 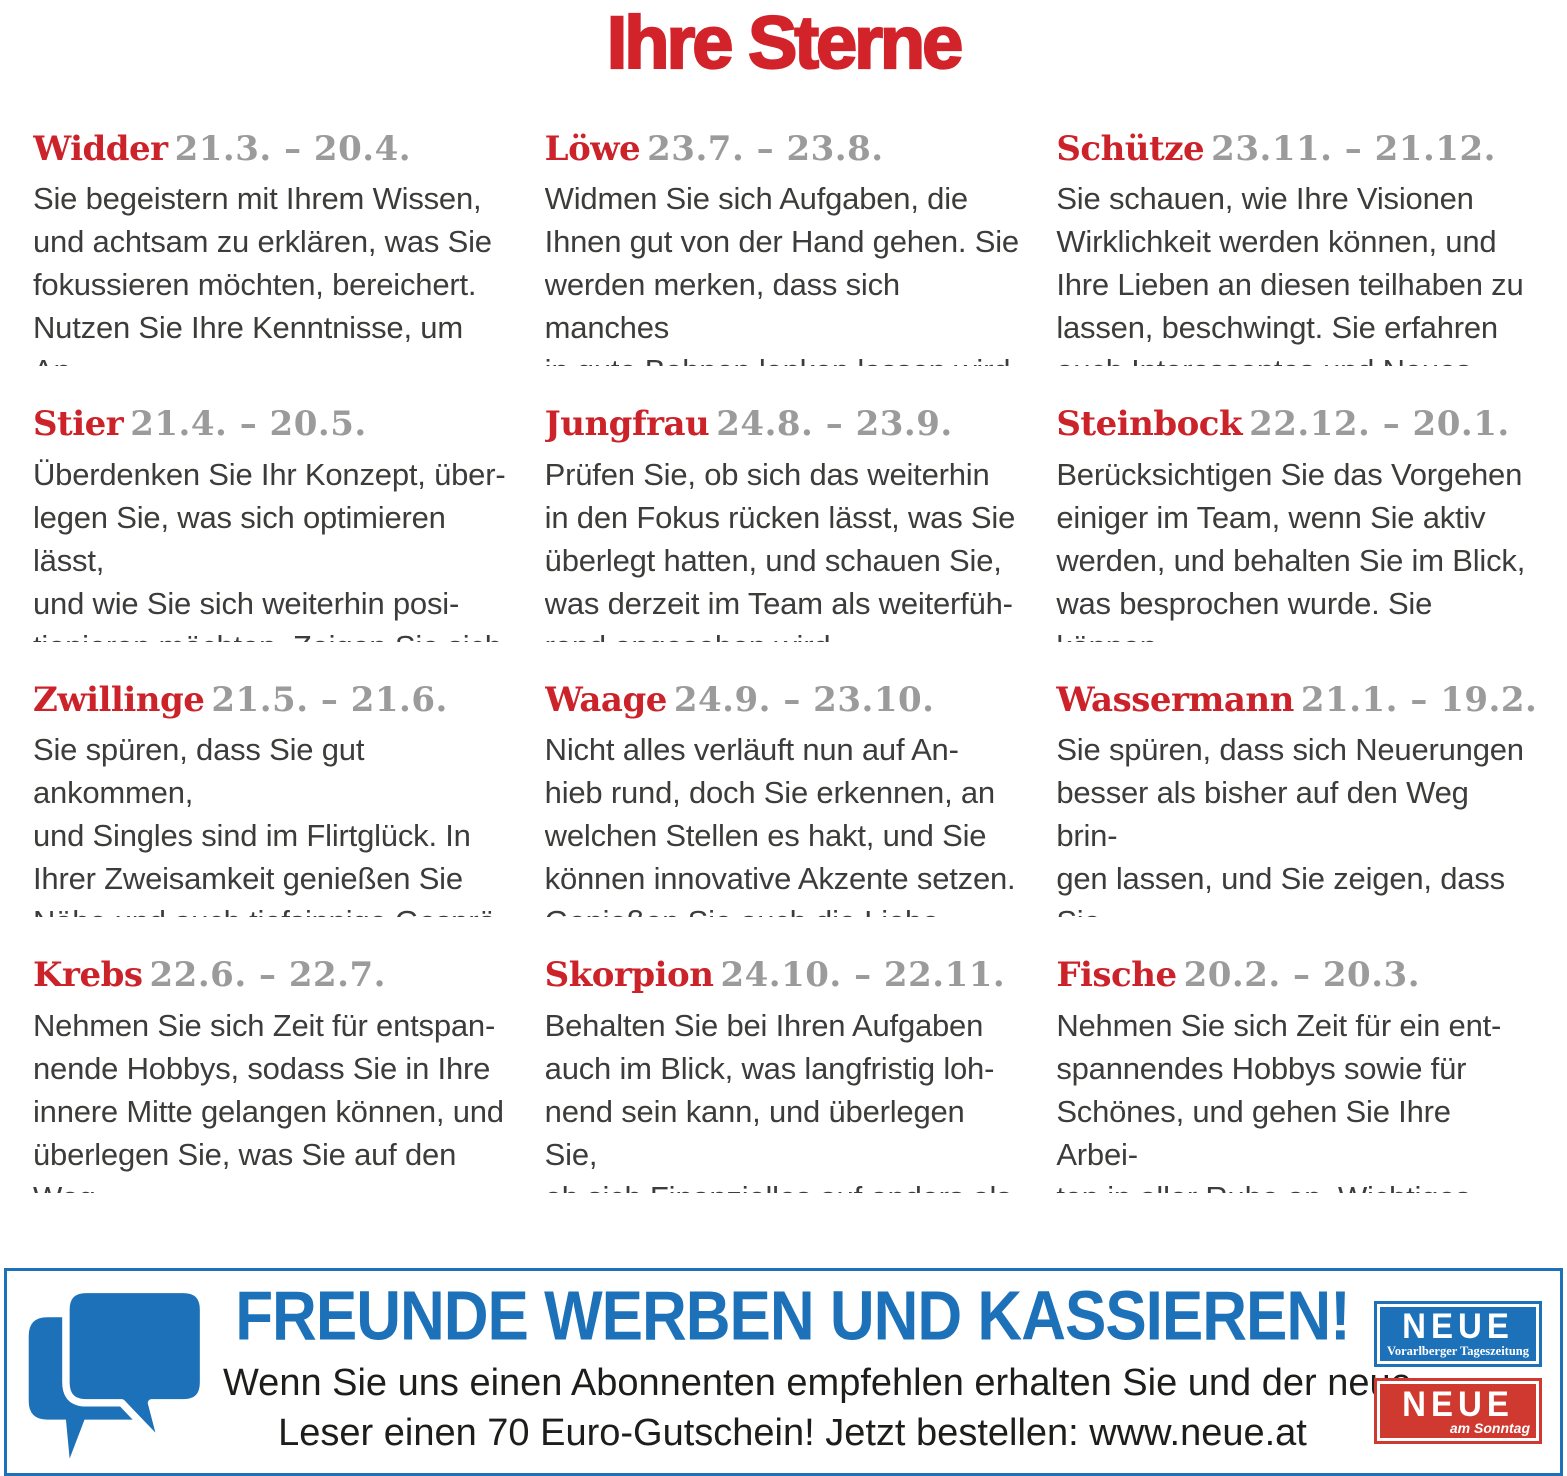 I want to click on zodiac-heading: Fische 20.2. – 20.3., so click(x=1295, y=975).